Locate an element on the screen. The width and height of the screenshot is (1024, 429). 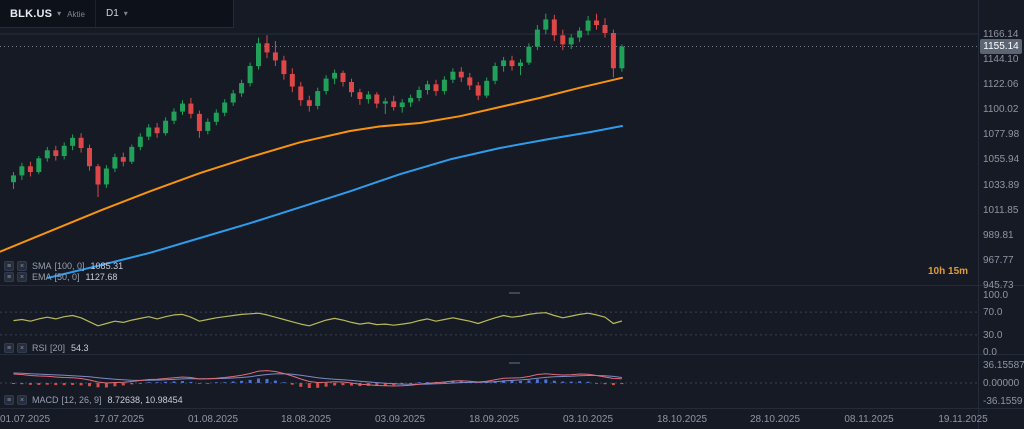
indicator-value: 1127.68 is located at coordinates (101, 277).